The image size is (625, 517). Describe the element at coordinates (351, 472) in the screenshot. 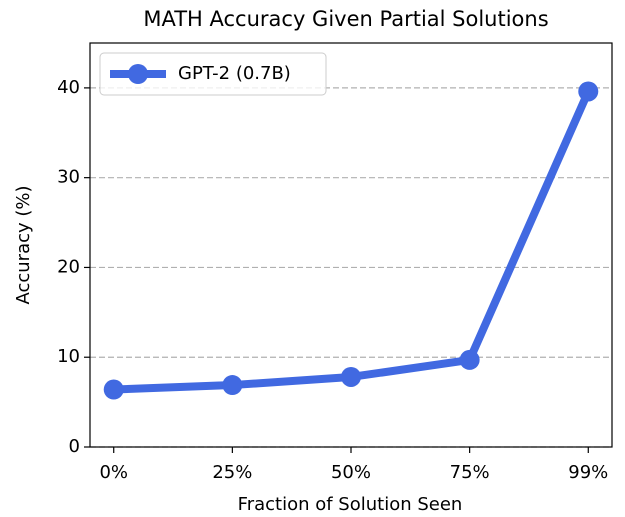

I see `x-tick-label: 50%` at that location.